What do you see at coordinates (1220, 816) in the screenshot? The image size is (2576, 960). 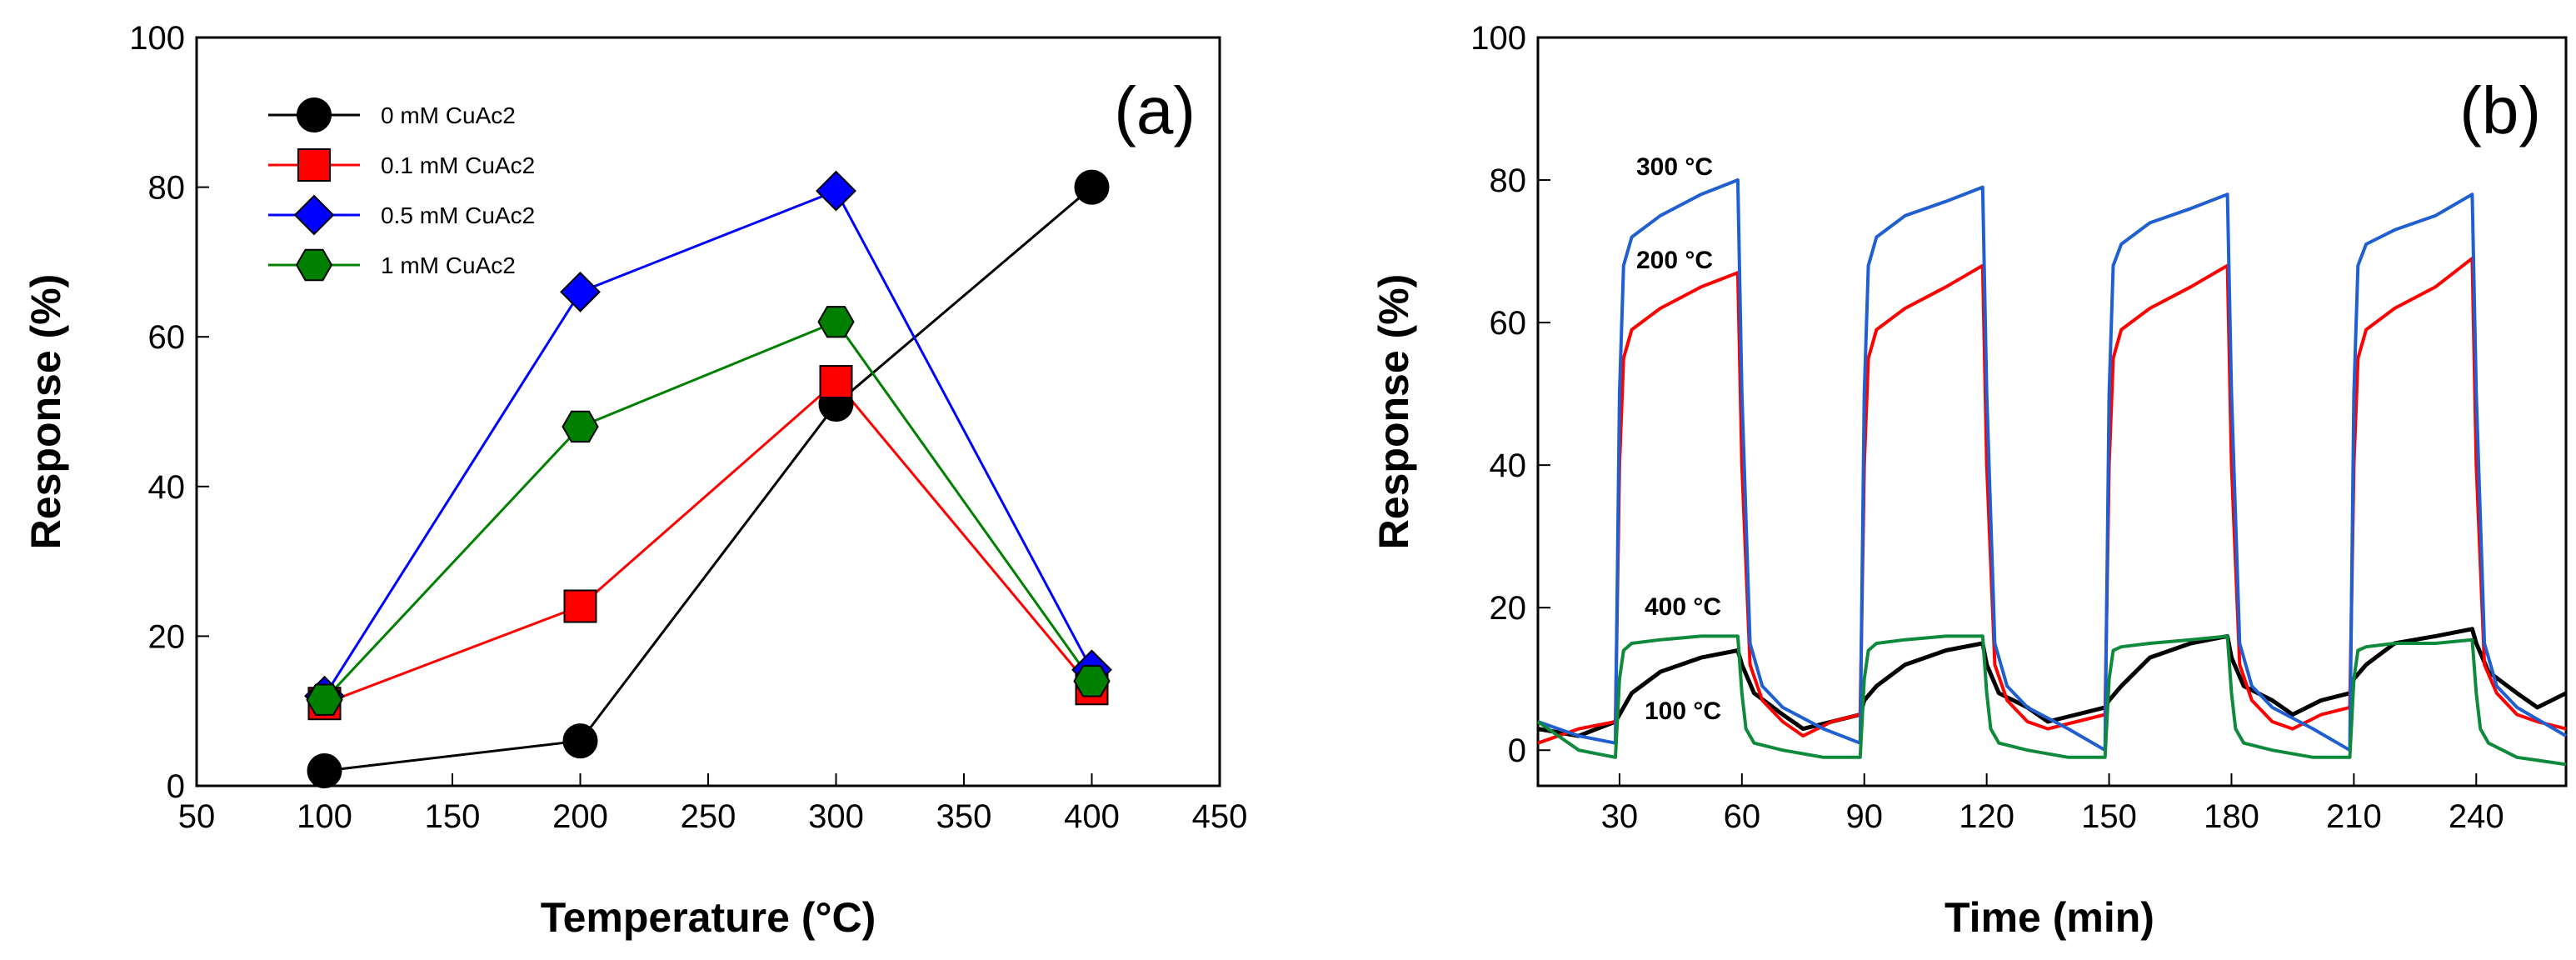 I see `panel-a-x-tick-label: 450` at bounding box center [1220, 816].